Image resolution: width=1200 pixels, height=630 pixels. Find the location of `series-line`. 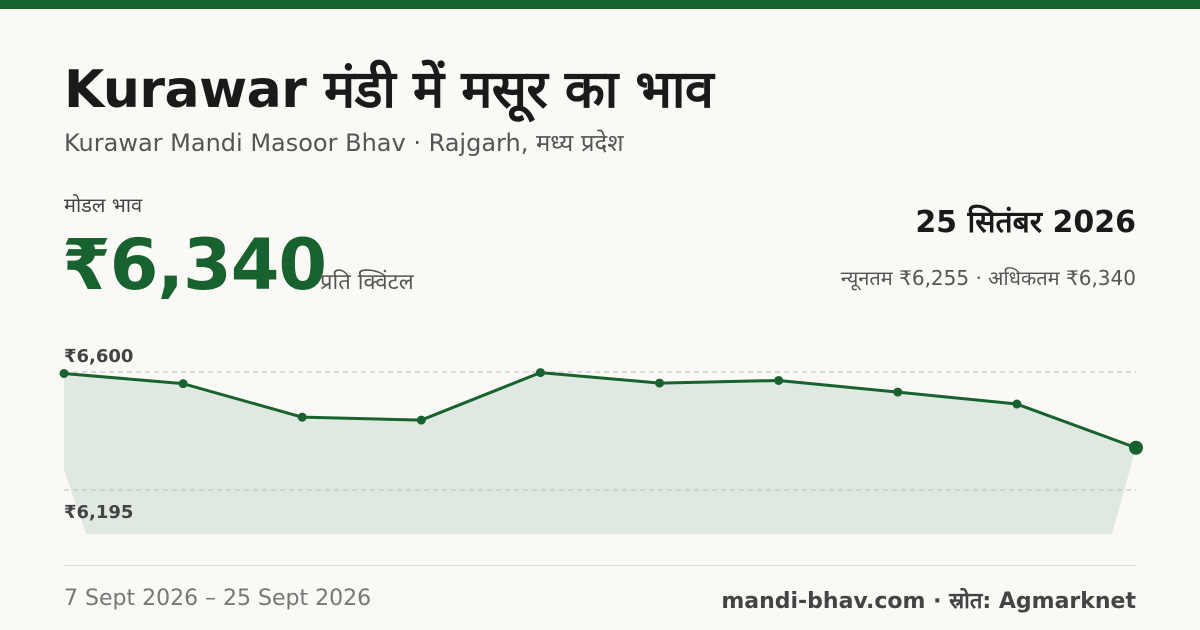

series-line is located at coordinates (600, 410).